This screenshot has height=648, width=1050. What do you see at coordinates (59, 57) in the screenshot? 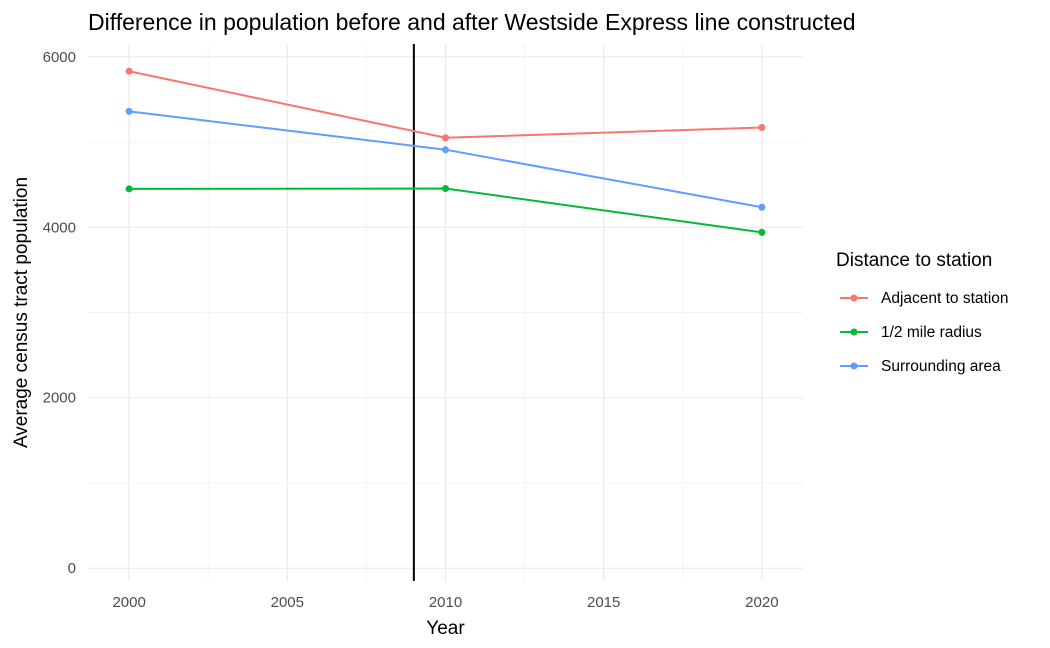
I see `y-tick-label: 6000` at bounding box center [59, 57].